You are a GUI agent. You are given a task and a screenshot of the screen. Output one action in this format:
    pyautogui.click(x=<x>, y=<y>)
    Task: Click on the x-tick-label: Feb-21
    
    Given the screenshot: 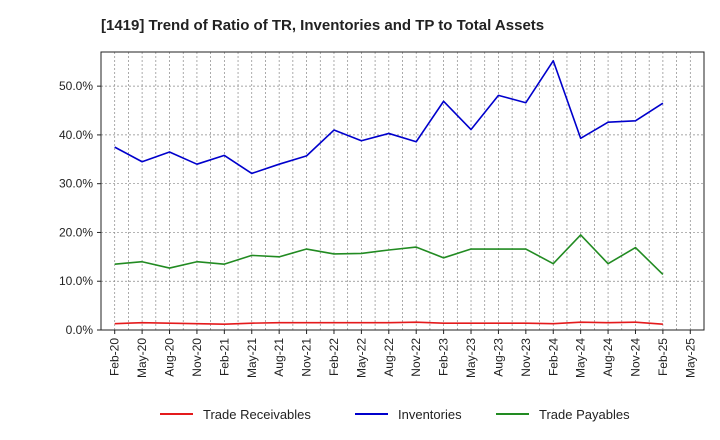 What is the action you would take?
    pyautogui.click(x=224, y=357)
    